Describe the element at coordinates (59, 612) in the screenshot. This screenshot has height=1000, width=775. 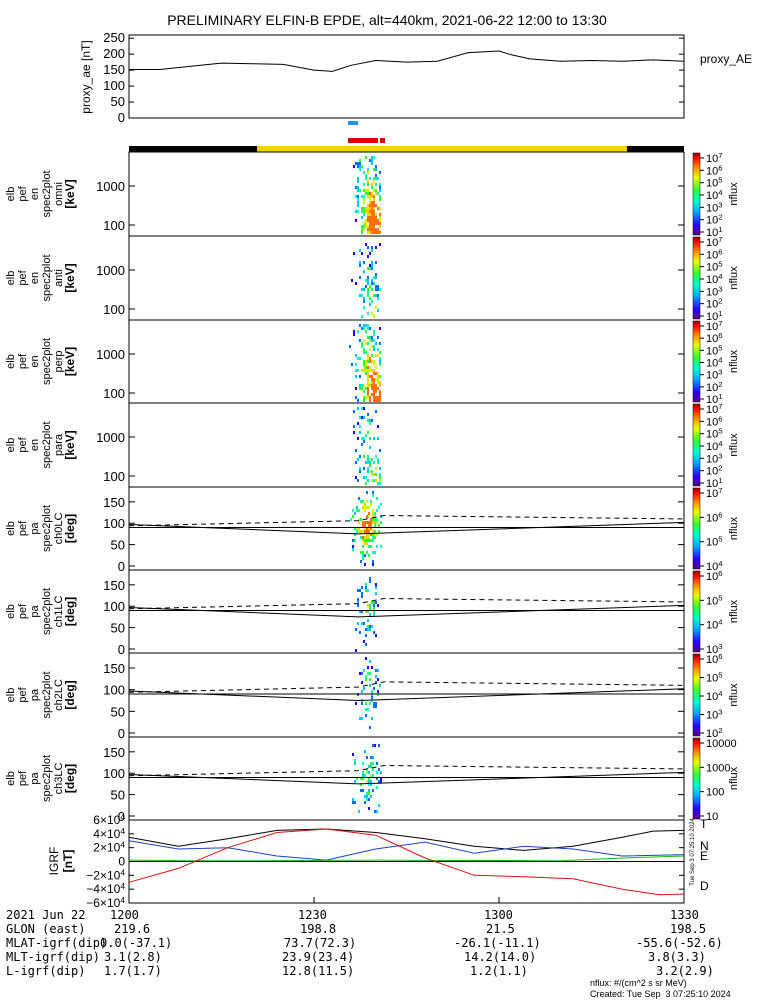
I see `panel-ylabel-word: ch1LC` at that location.